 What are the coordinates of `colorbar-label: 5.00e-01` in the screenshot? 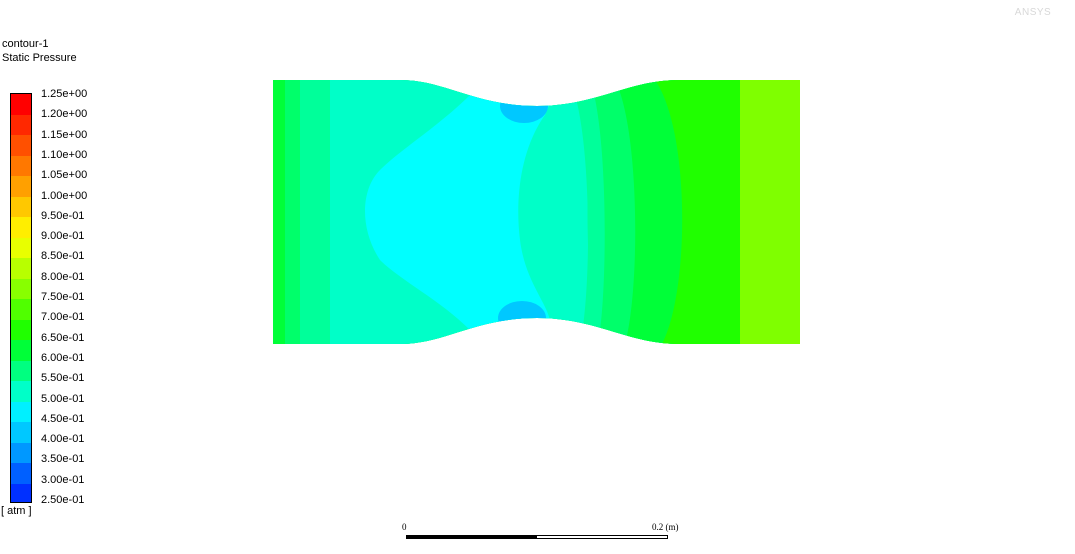 It's located at (63, 398).